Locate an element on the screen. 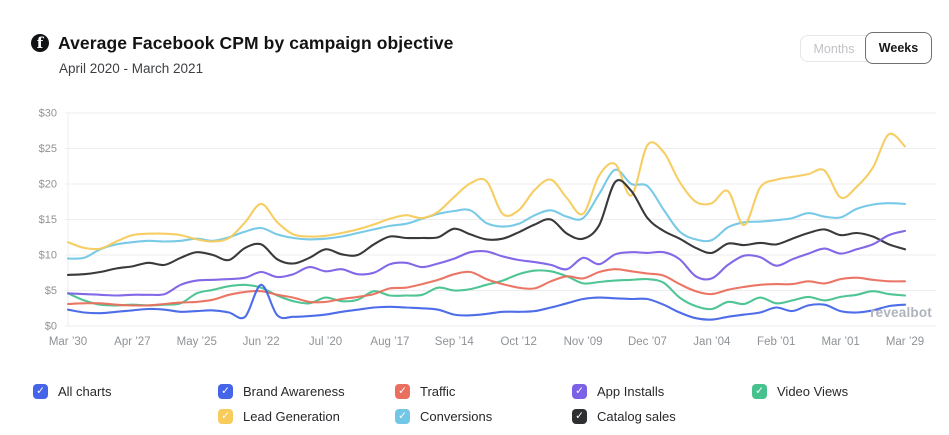 The image size is (949, 435). legend-item-lead-generation: ✓ Lead Generation is located at coordinates (279, 416).